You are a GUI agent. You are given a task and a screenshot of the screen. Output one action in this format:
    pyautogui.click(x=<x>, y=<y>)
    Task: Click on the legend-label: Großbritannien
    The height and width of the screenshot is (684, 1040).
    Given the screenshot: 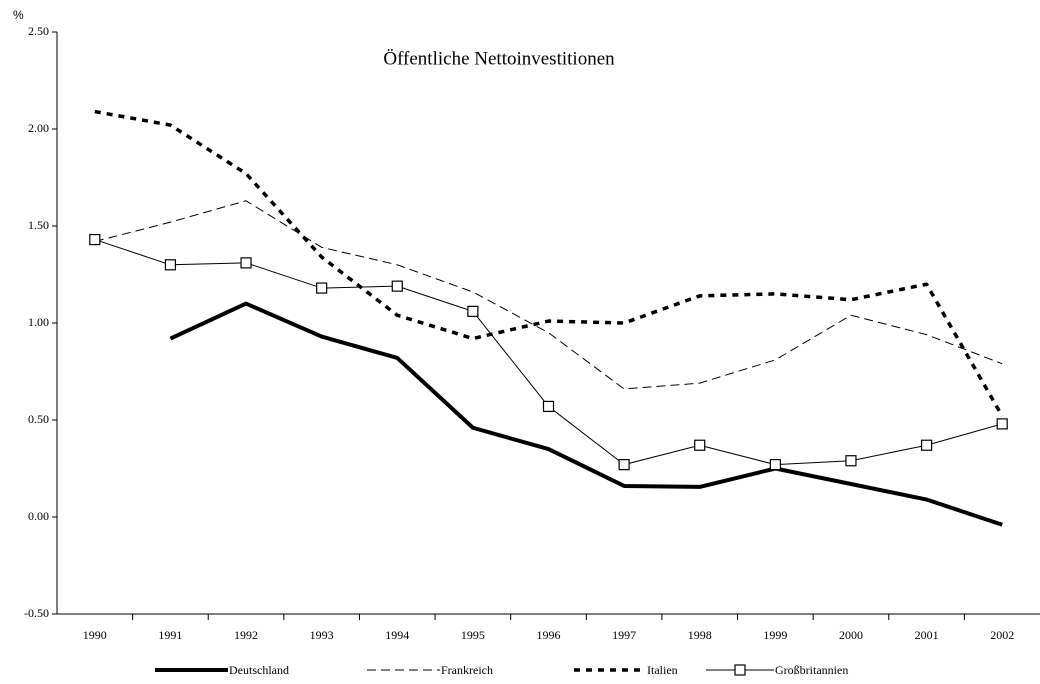 What is the action you would take?
    pyautogui.click(x=811, y=670)
    